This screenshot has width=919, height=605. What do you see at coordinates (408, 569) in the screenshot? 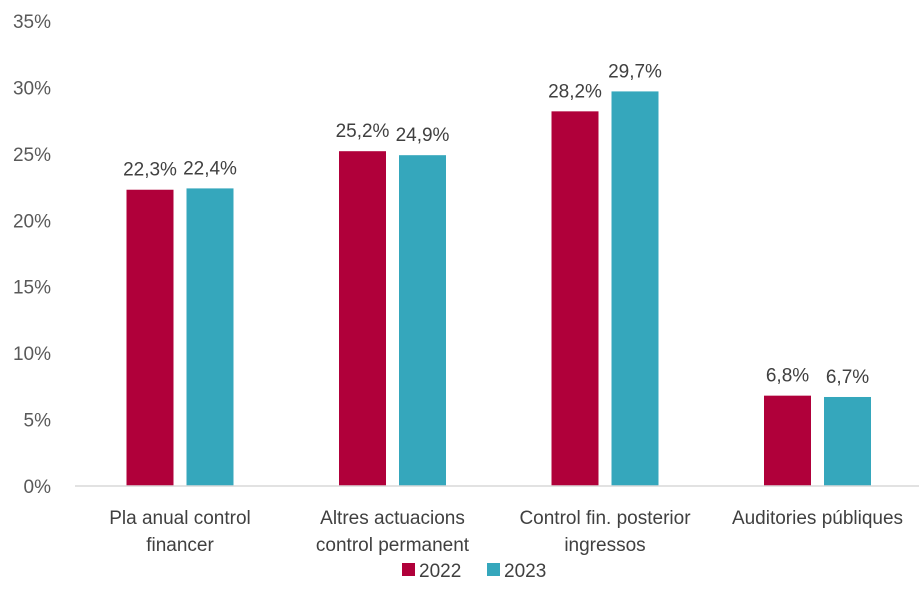
I see `legend-swatch-2022` at bounding box center [408, 569].